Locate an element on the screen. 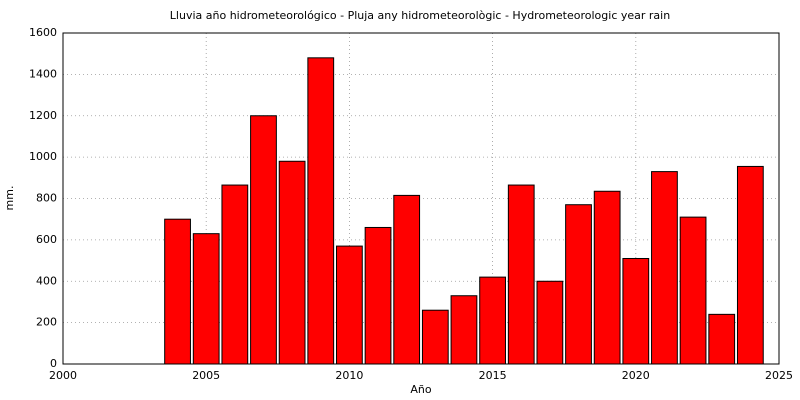 This screenshot has width=800, height=400. y-tick-label: 1400 is located at coordinates (43, 73).